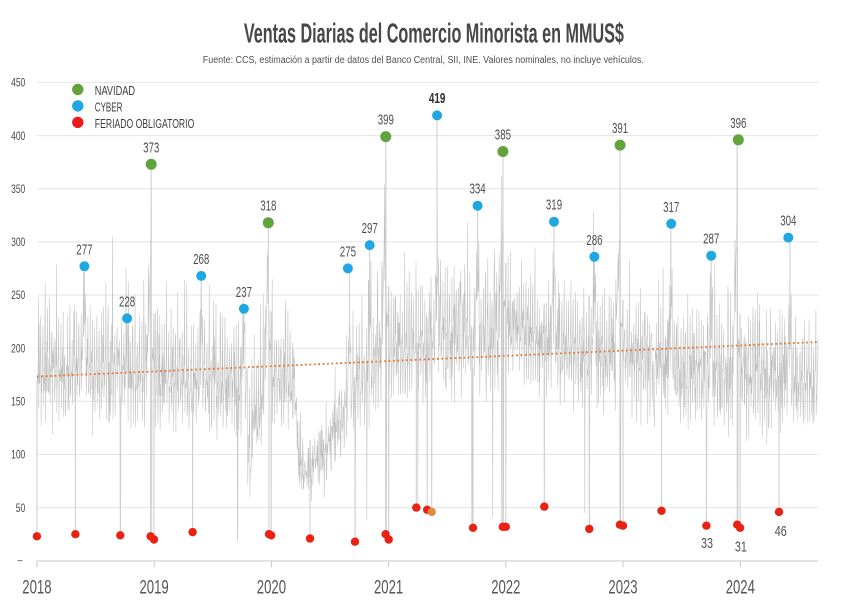 The height and width of the screenshot is (616, 844). Describe the element at coordinates (620, 128) in the screenshot. I see `svg-text: 391` at that location.